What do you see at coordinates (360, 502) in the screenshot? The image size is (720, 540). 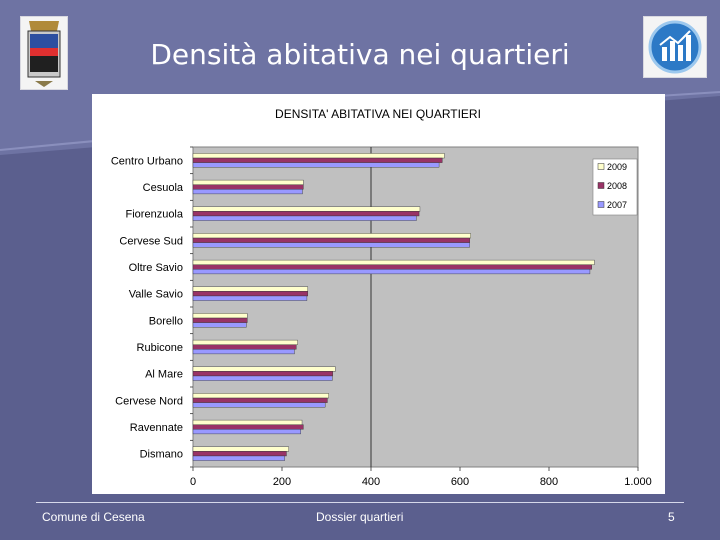 I see `footer-divider` at bounding box center [360, 502].